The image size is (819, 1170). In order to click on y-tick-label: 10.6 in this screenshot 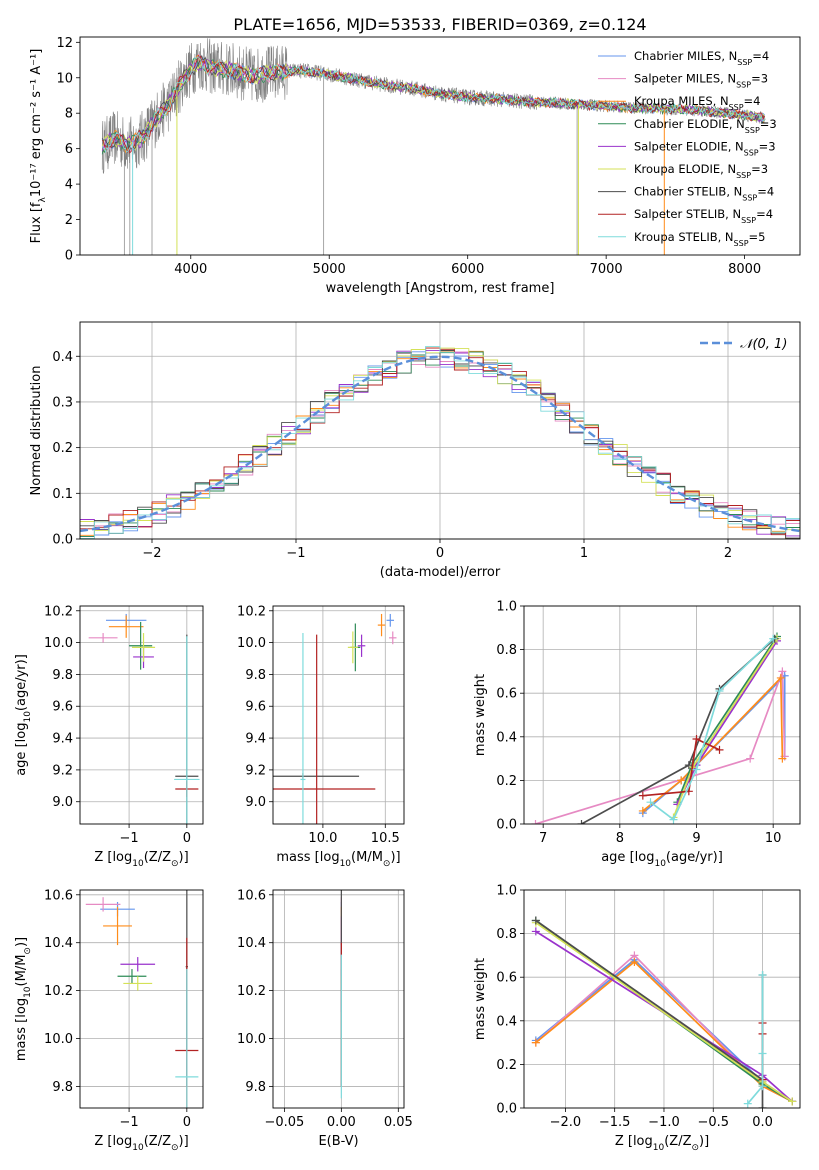, I will do `click(251, 895)`.